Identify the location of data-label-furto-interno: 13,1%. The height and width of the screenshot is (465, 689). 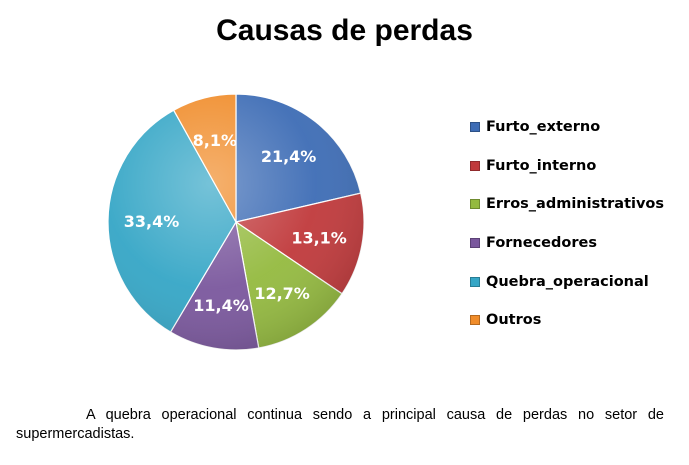
(319, 237).